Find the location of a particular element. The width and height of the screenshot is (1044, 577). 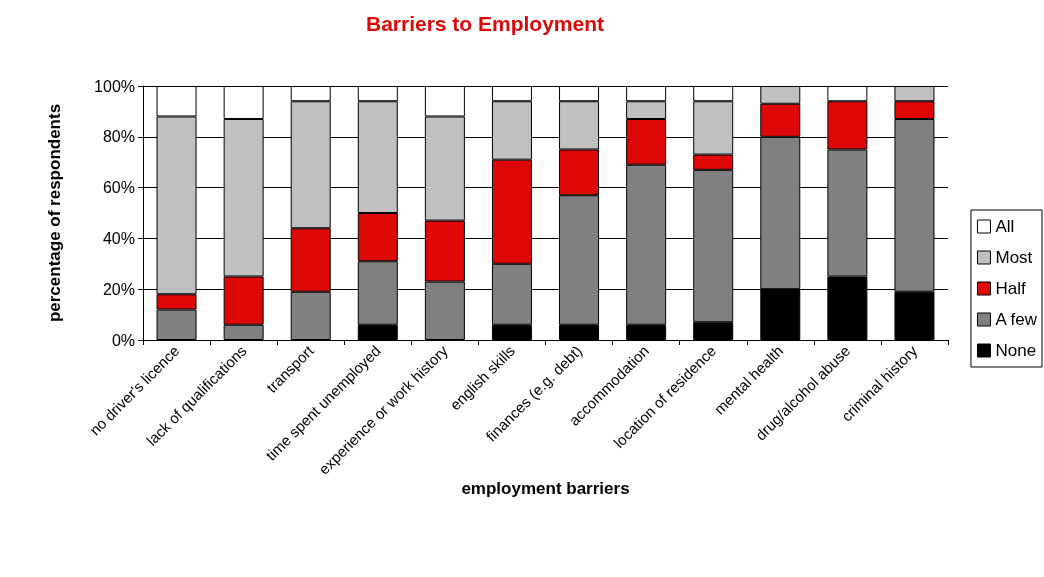

y-tick-label: 80% is located at coordinates (118, 137).